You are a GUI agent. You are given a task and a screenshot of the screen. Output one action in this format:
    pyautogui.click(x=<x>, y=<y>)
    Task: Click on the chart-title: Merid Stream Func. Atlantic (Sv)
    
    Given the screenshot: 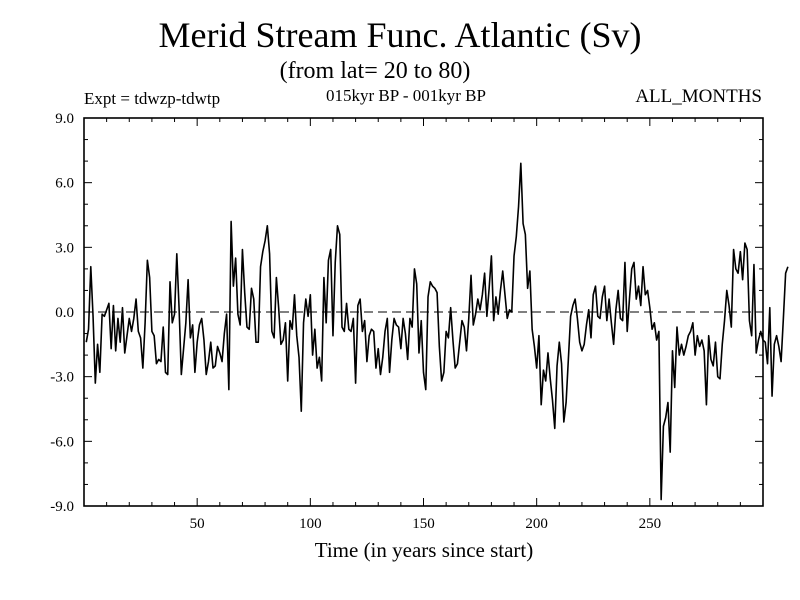 What is the action you would take?
    pyautogui.click(x=400, y=35)
    